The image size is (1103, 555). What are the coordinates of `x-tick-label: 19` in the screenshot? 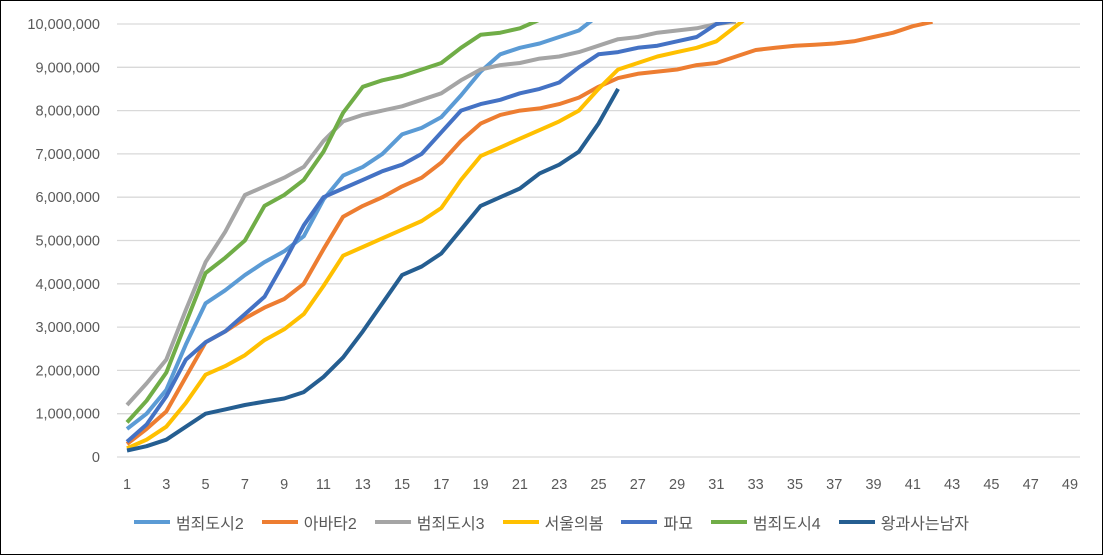 It's located at (481, 485).